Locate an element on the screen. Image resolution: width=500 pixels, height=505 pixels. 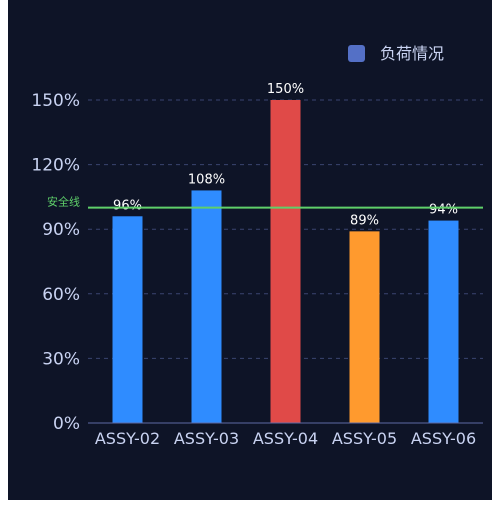
y-tick-label: 150% is located at coordinates (55, 101).